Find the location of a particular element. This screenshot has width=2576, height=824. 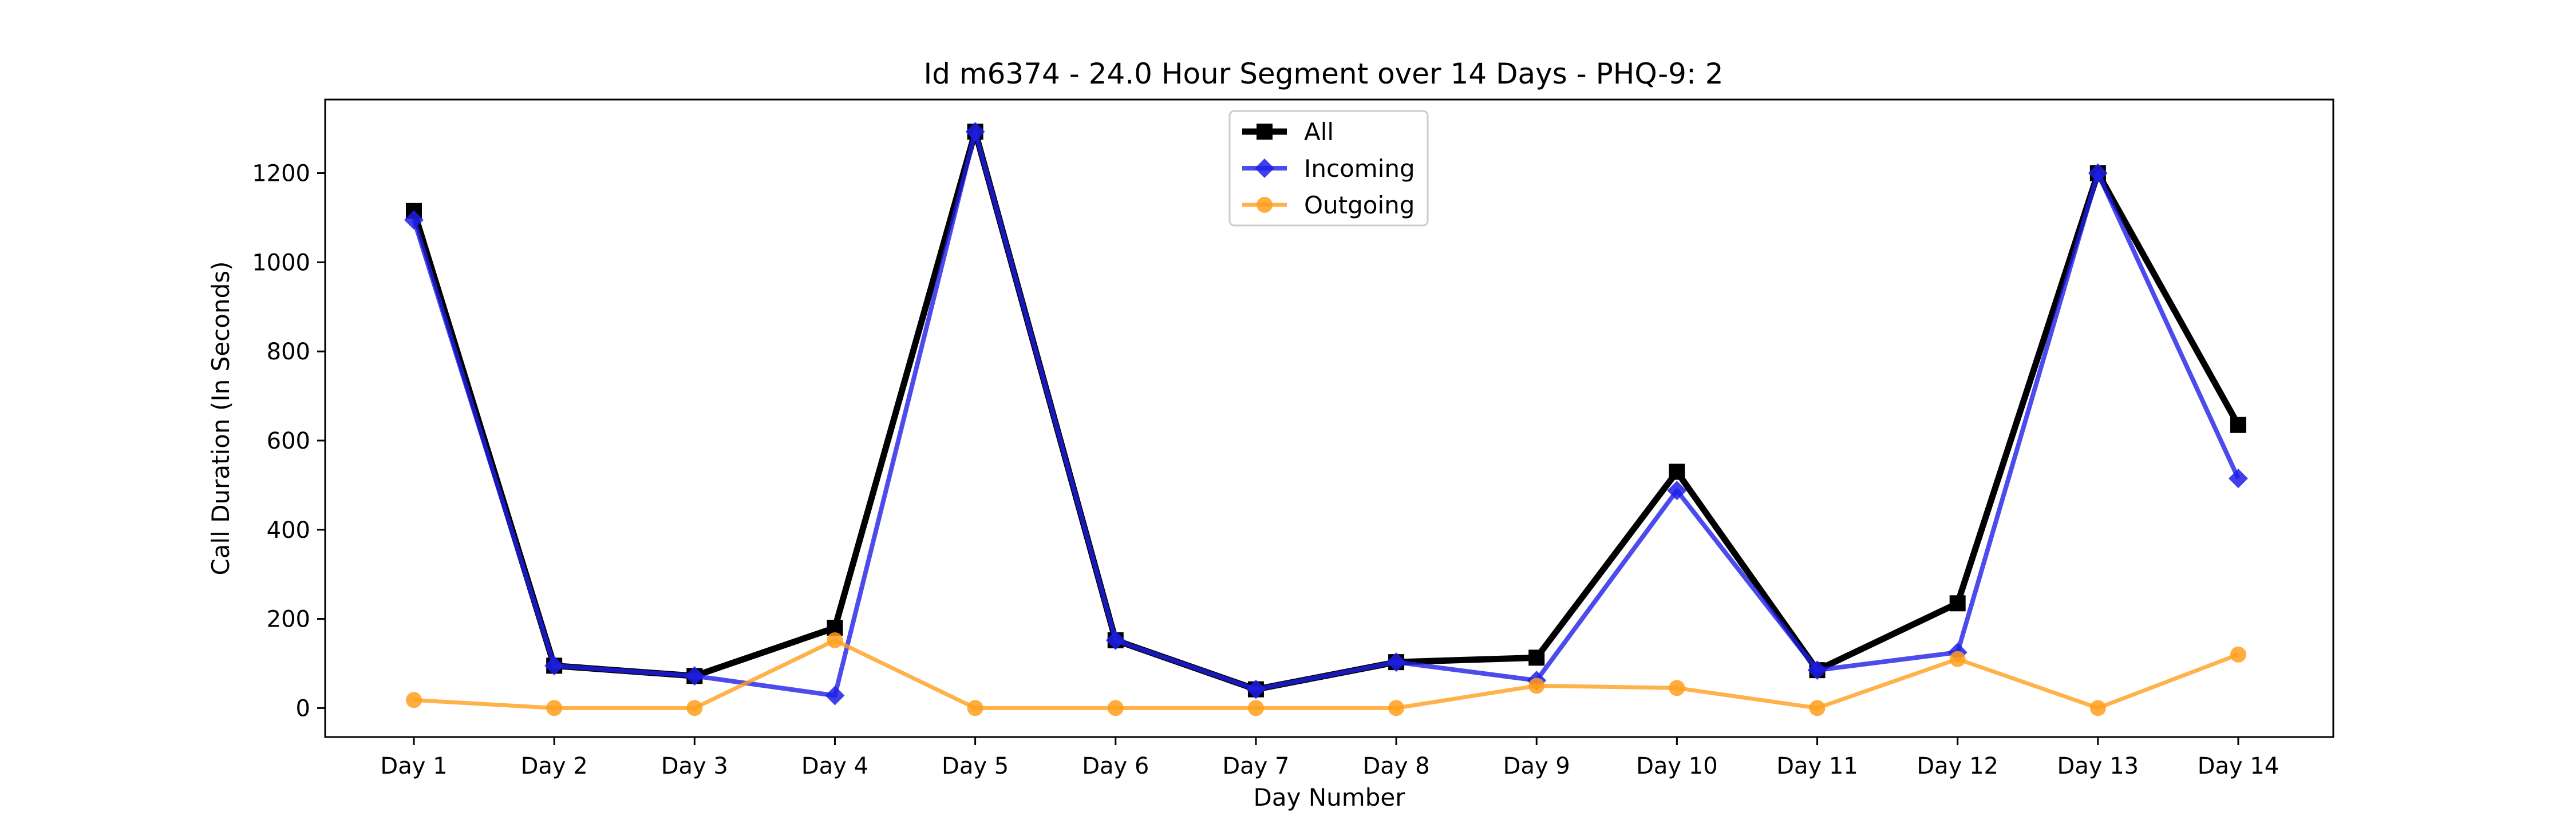

x-tick-label: Day 10 is located at coordinates (1677, 766).